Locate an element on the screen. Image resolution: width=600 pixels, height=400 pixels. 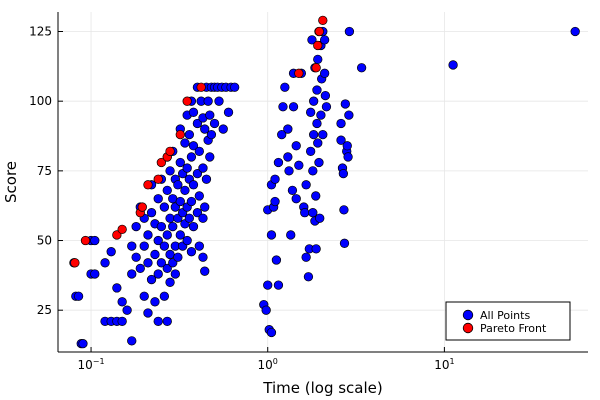
legend-box is located at coordinates (508, 321).